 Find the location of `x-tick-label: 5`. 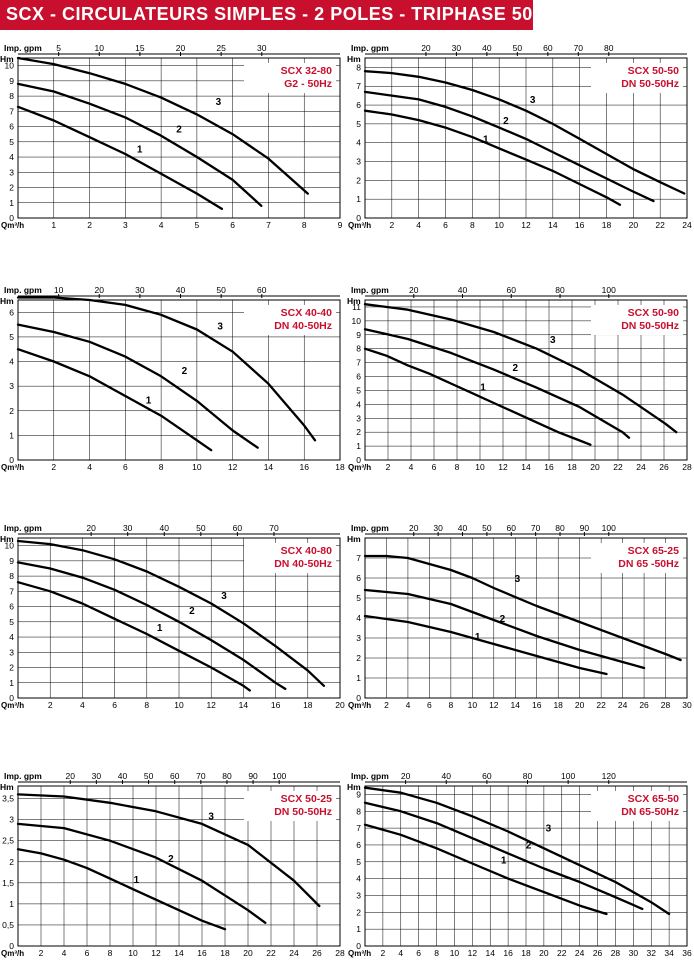

x-tick-label: 5 is located at coordinates (197, 225).